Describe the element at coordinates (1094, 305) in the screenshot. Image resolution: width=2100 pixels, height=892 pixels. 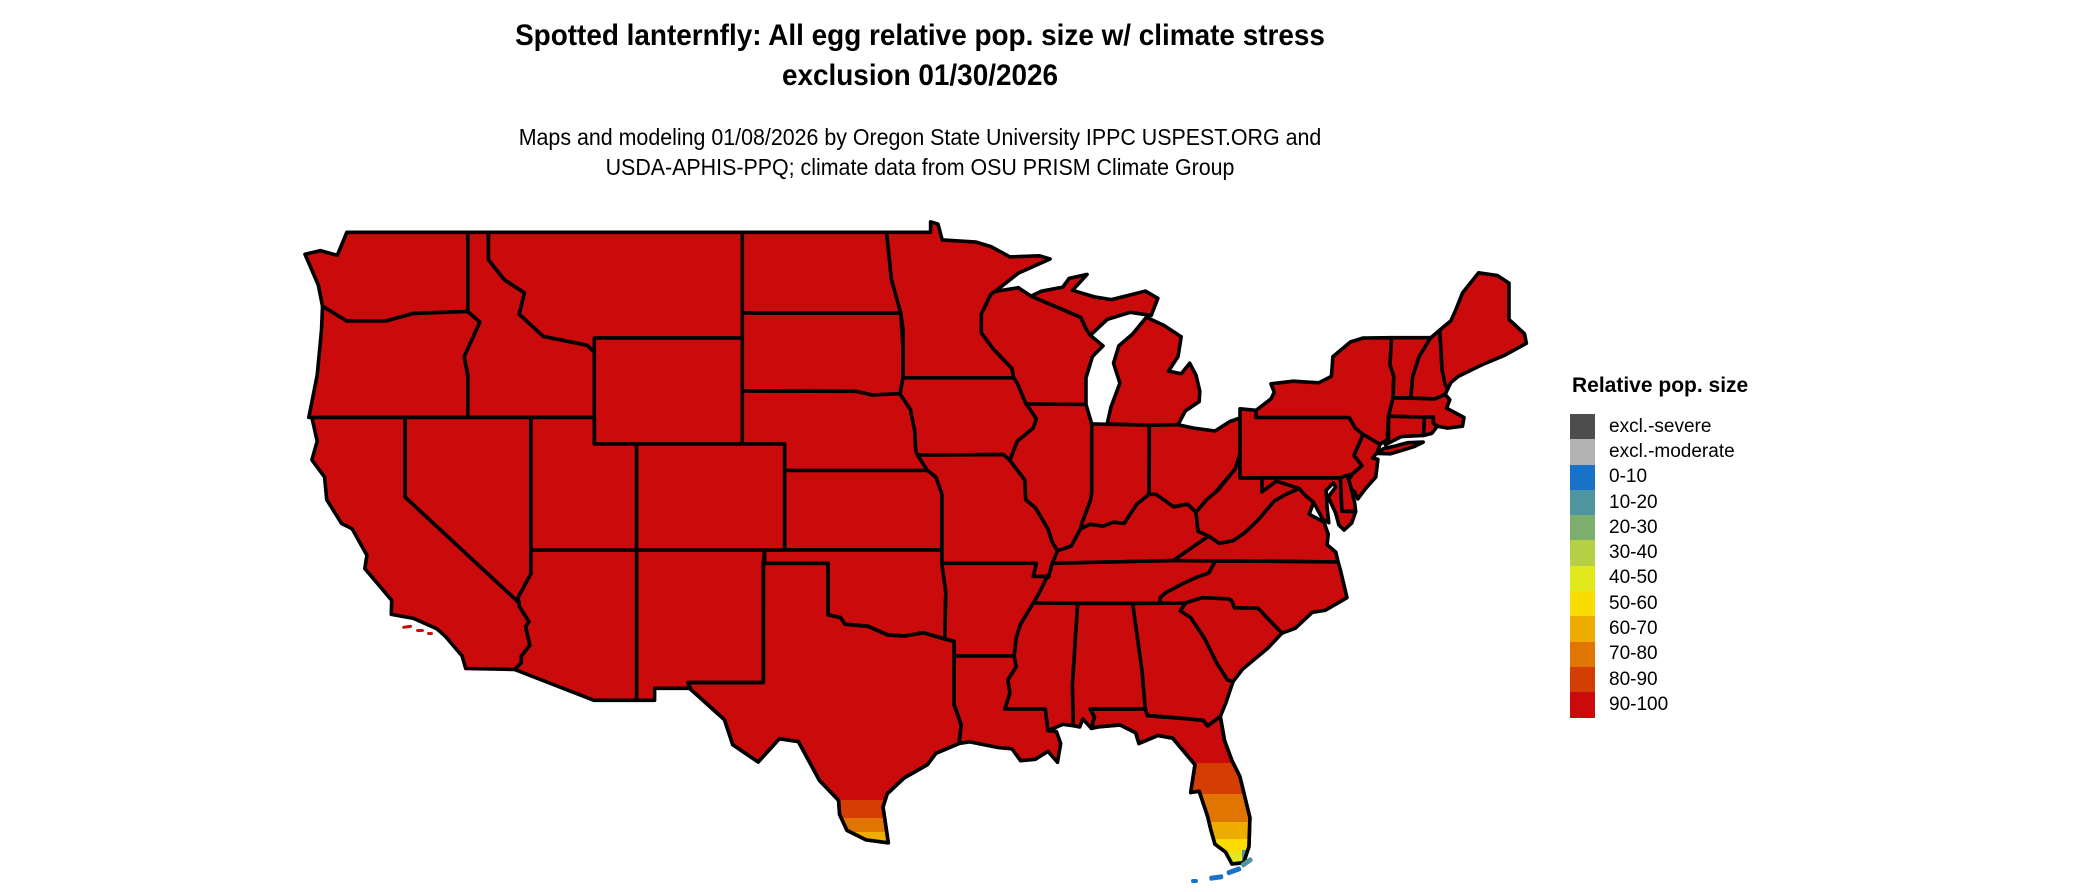
I see `state-miu` at that location.